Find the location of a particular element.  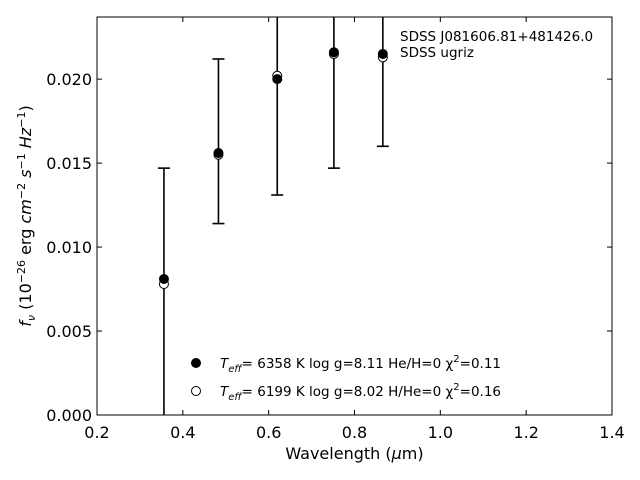

y-axis-label: fν (10−26 erg cm−2 s−1 Hz−1) is located at coordinates (26, 215).